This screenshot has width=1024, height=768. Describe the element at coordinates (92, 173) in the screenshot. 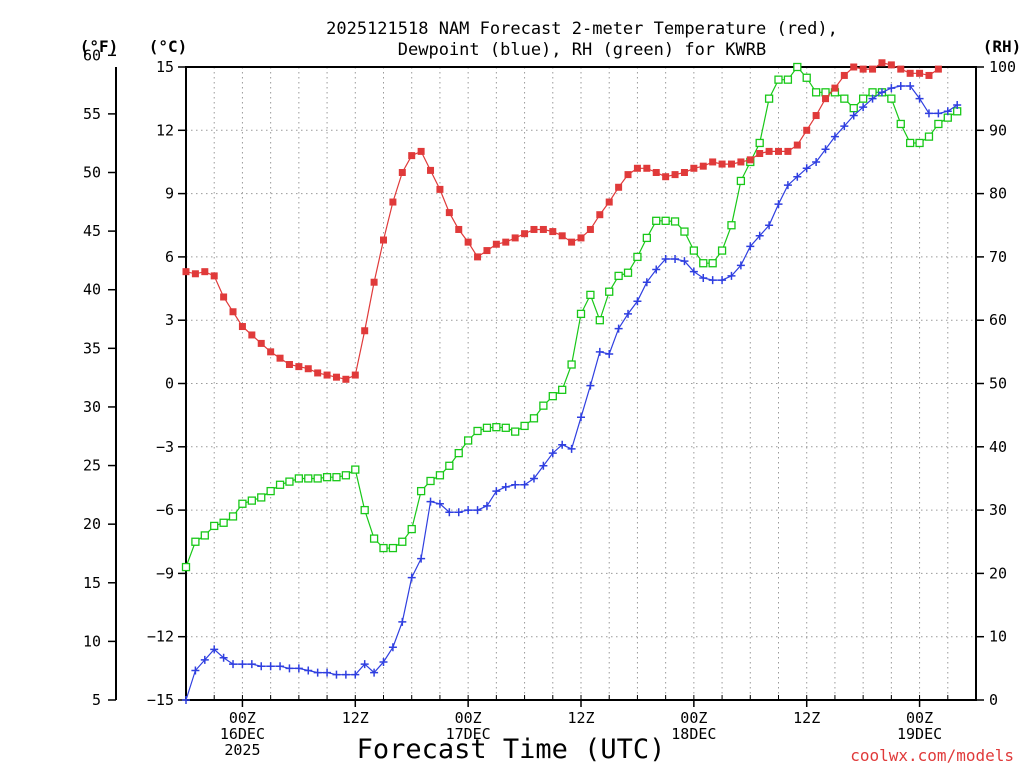

I see `fahrenheit-tick-label: 50` at that location.